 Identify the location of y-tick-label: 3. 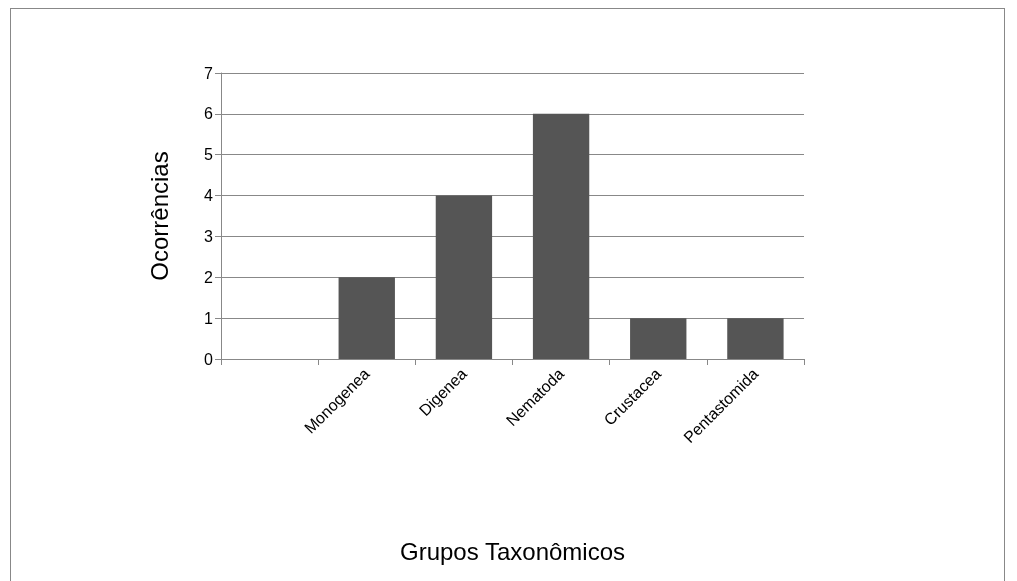
(209, 236).